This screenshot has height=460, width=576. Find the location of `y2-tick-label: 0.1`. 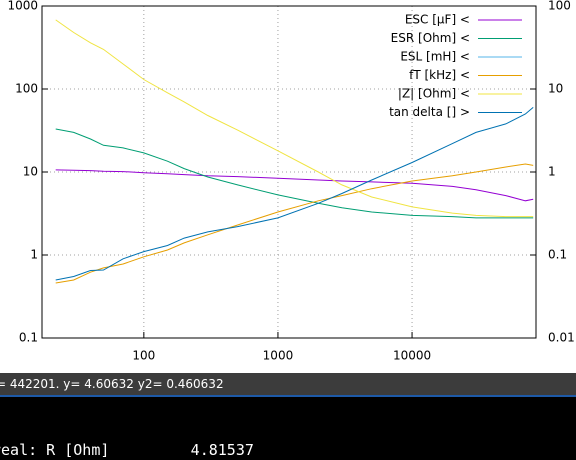

y2-tick-label: 0.1 is located at coordinates (557, 255).